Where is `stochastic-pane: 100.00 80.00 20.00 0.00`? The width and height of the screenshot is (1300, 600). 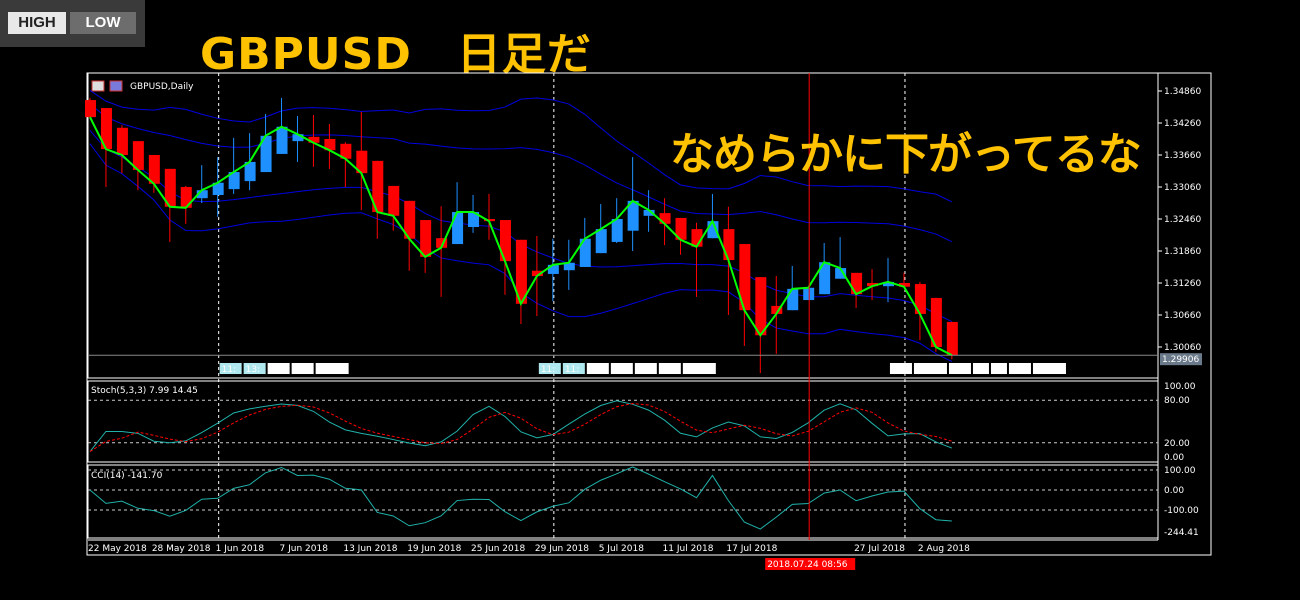
stochastic-pane: 100.00 80.00 20.00 0.00 is located at coordinates (642, 422).